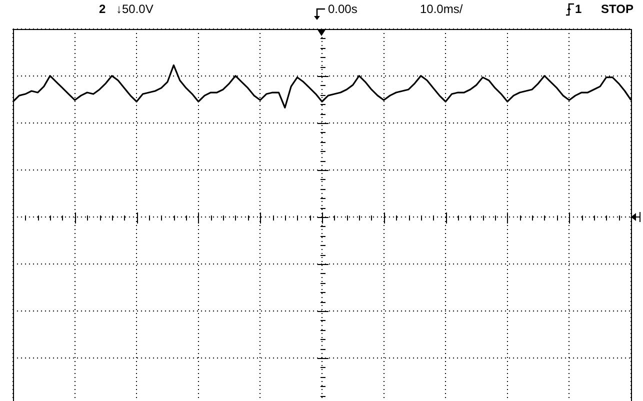  Describe the element at coordinates (135, 9) in the screenshot. I see `text: ↓50.0V` at that location.